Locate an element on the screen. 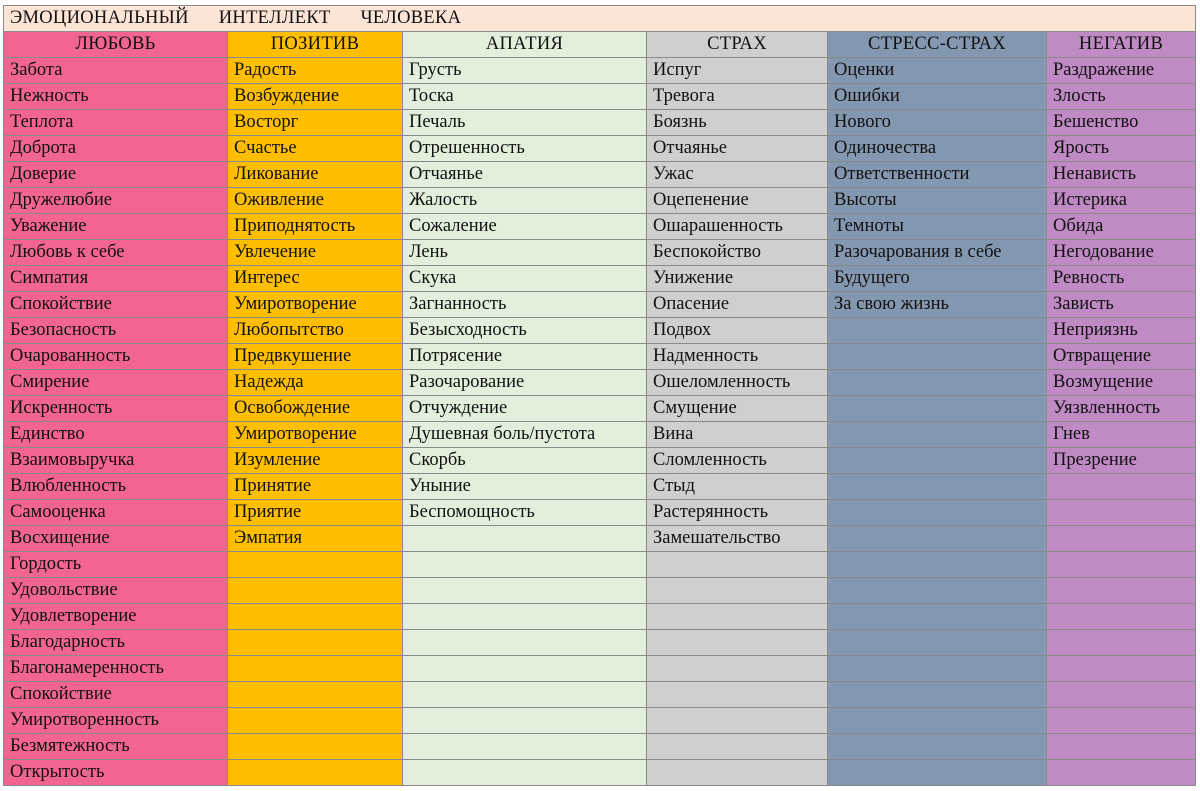 The height and width of the screenshot is (791, 1200). cell-positive: Любопытство is located at coordinates (315, 330).